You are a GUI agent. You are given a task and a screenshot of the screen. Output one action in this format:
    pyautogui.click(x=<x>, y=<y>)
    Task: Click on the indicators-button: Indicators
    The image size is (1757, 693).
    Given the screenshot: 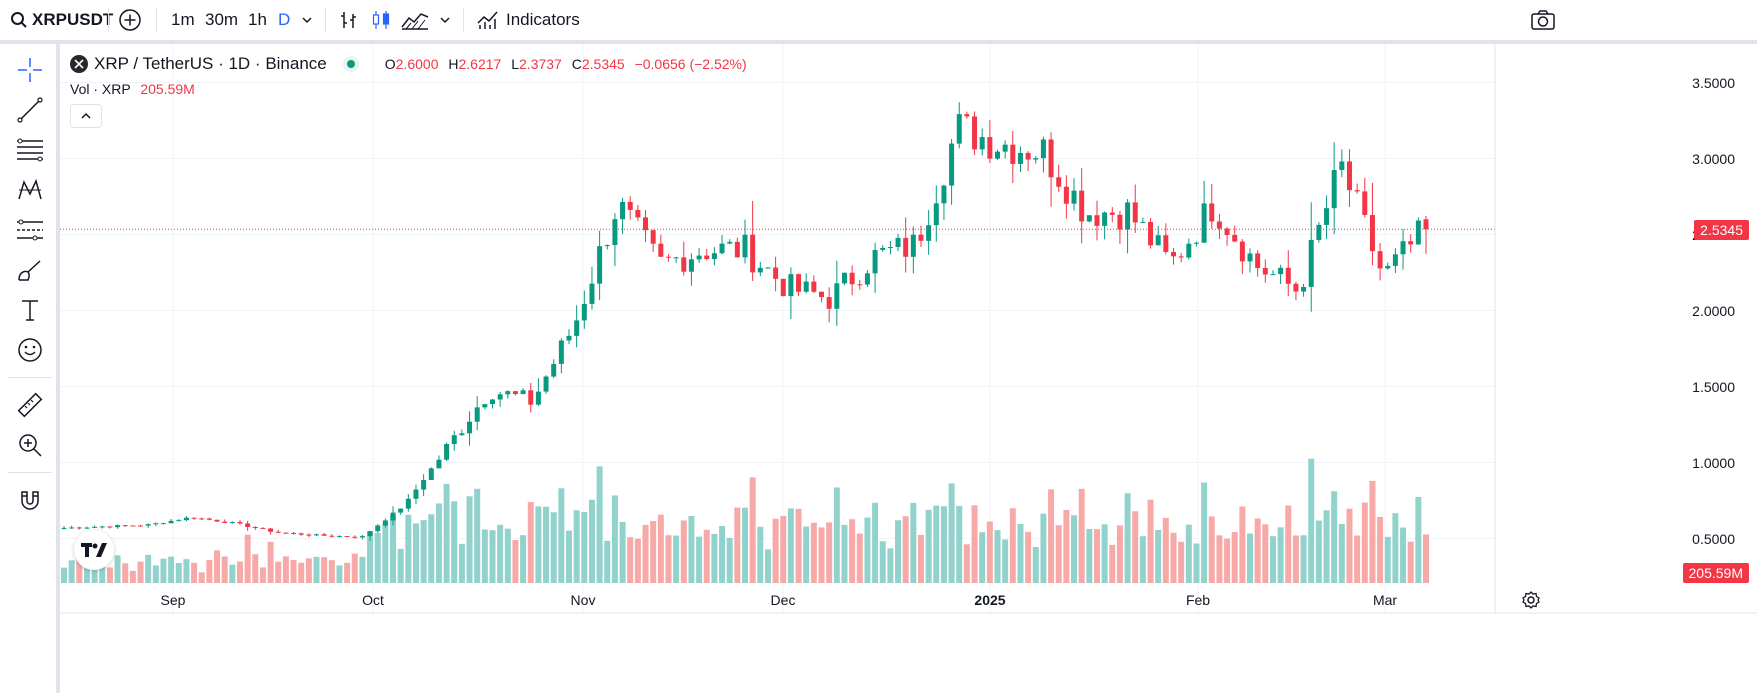 What is the action you would take?
    pyautogui.click(x=528, y=20)
    